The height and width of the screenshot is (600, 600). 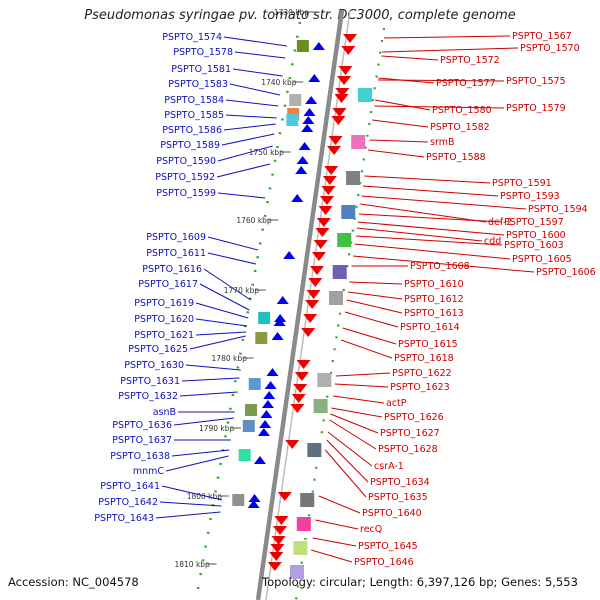 I want to click on right-gene-label: PSPTO_1570, so click(x=550, y=48).